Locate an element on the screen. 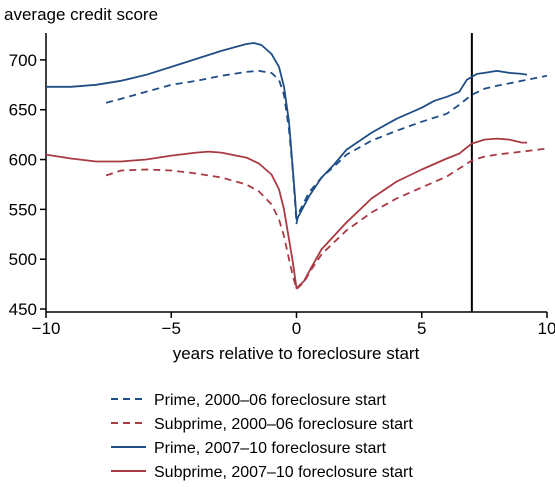 The width and height of the screenshot is (555, 487). x-tick-label: −5 is located at coordinates (171, 328).